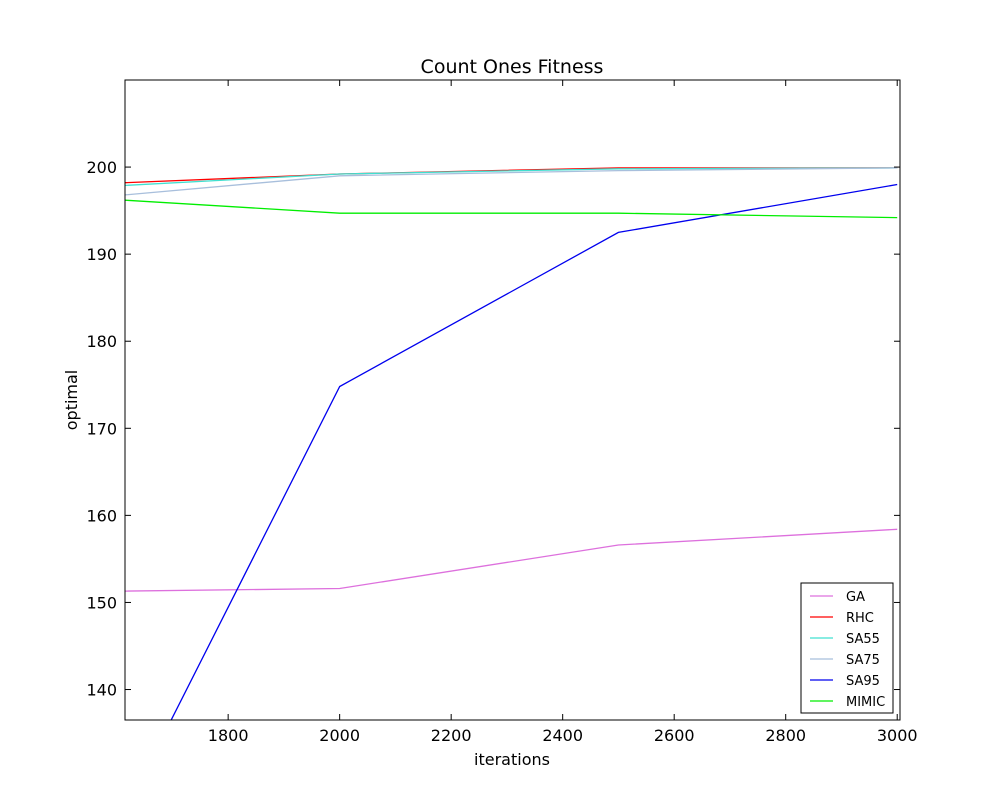  I want to click on legend-label-mimic: MIMIC, so click(865, 702).